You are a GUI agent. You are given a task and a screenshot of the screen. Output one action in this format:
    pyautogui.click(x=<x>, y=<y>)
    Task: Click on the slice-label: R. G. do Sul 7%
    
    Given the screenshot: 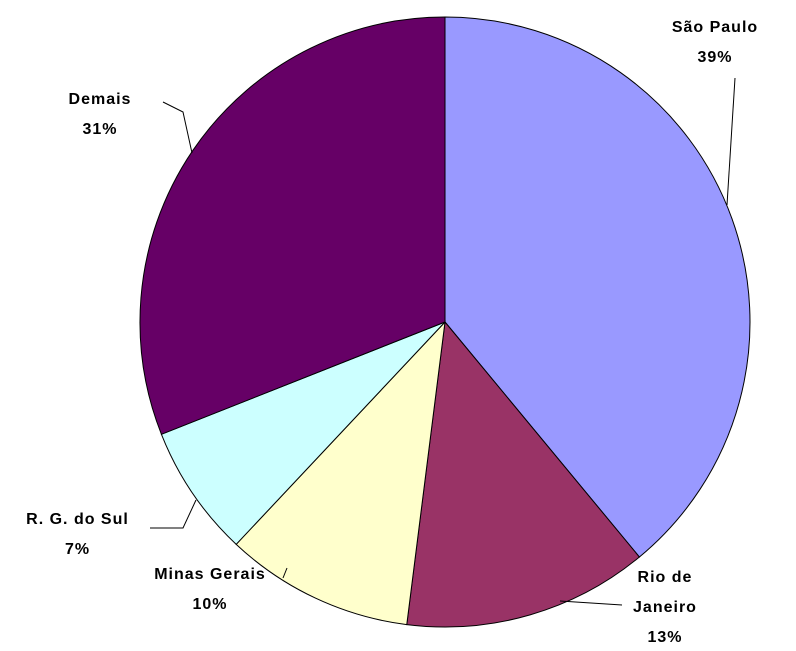 What is the action you would take?
    pyautogui.click(x=77, y=535)
    